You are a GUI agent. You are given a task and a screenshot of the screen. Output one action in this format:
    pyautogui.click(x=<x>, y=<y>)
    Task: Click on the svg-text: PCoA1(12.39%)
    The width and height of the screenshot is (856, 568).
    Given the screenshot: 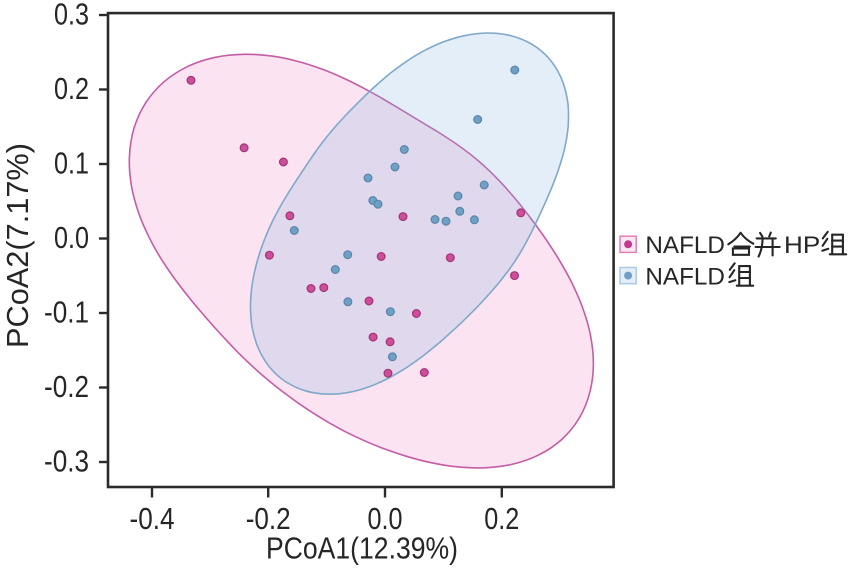 What is the action you would take?
    pyautogui.click(x=362, y=548)
    